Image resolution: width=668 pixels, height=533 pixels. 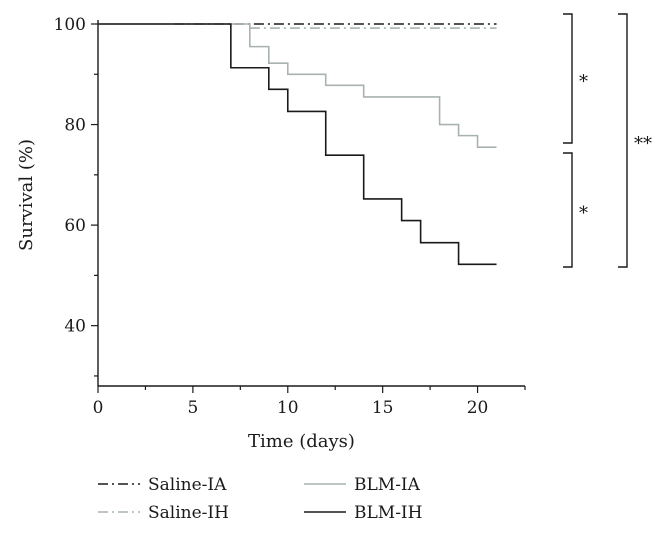 I want to click on series-line-blm-ia, so click(x=297, y=85).